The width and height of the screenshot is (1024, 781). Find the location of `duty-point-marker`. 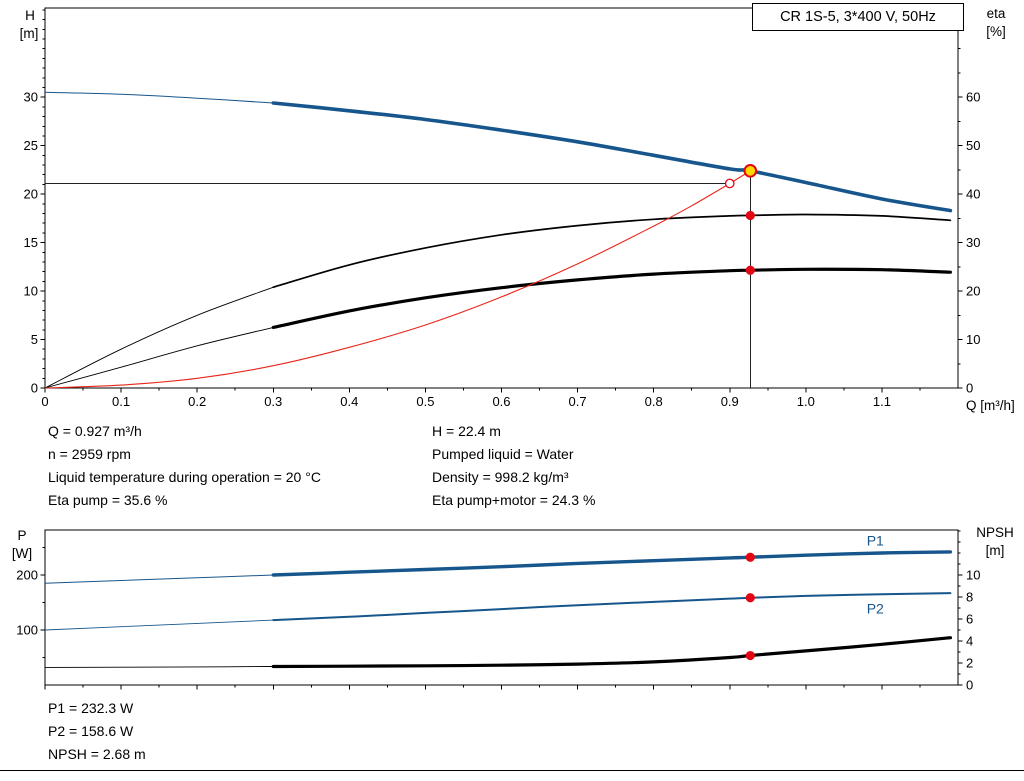

duty-point-marker is located at coordinates (750, 171).